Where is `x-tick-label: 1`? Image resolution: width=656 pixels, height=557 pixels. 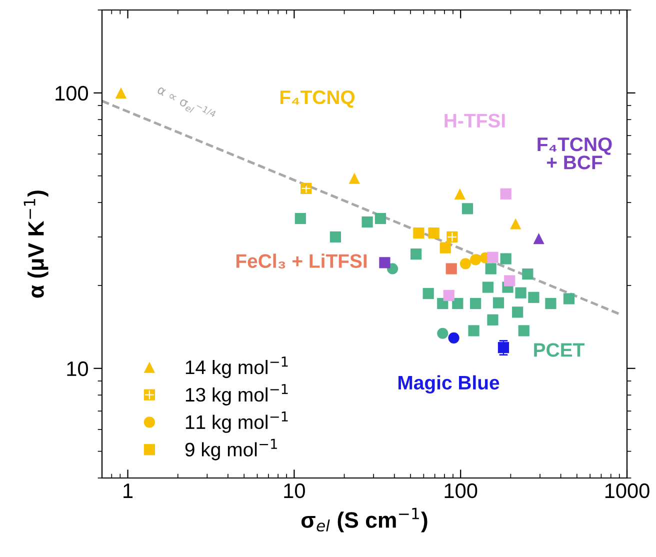 x-tick-label: 1 is located at coordinates (128, 491).